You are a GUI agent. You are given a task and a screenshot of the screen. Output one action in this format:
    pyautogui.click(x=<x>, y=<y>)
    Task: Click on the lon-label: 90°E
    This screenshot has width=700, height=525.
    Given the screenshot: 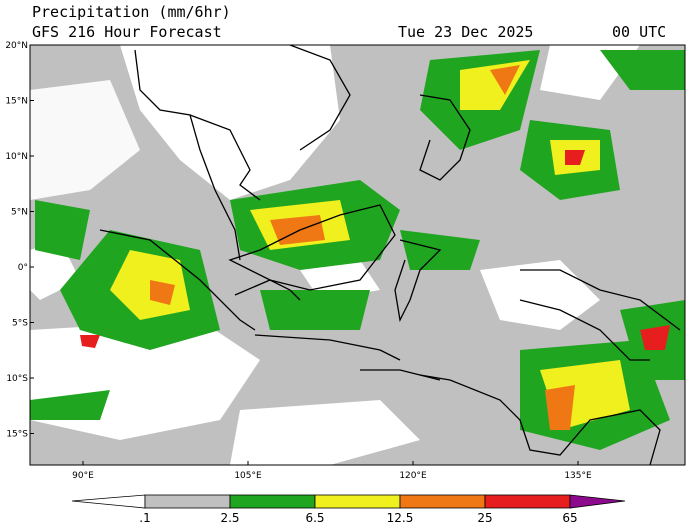 What is the action you would take?
    pyautogui.click(x=83, y=476)
    